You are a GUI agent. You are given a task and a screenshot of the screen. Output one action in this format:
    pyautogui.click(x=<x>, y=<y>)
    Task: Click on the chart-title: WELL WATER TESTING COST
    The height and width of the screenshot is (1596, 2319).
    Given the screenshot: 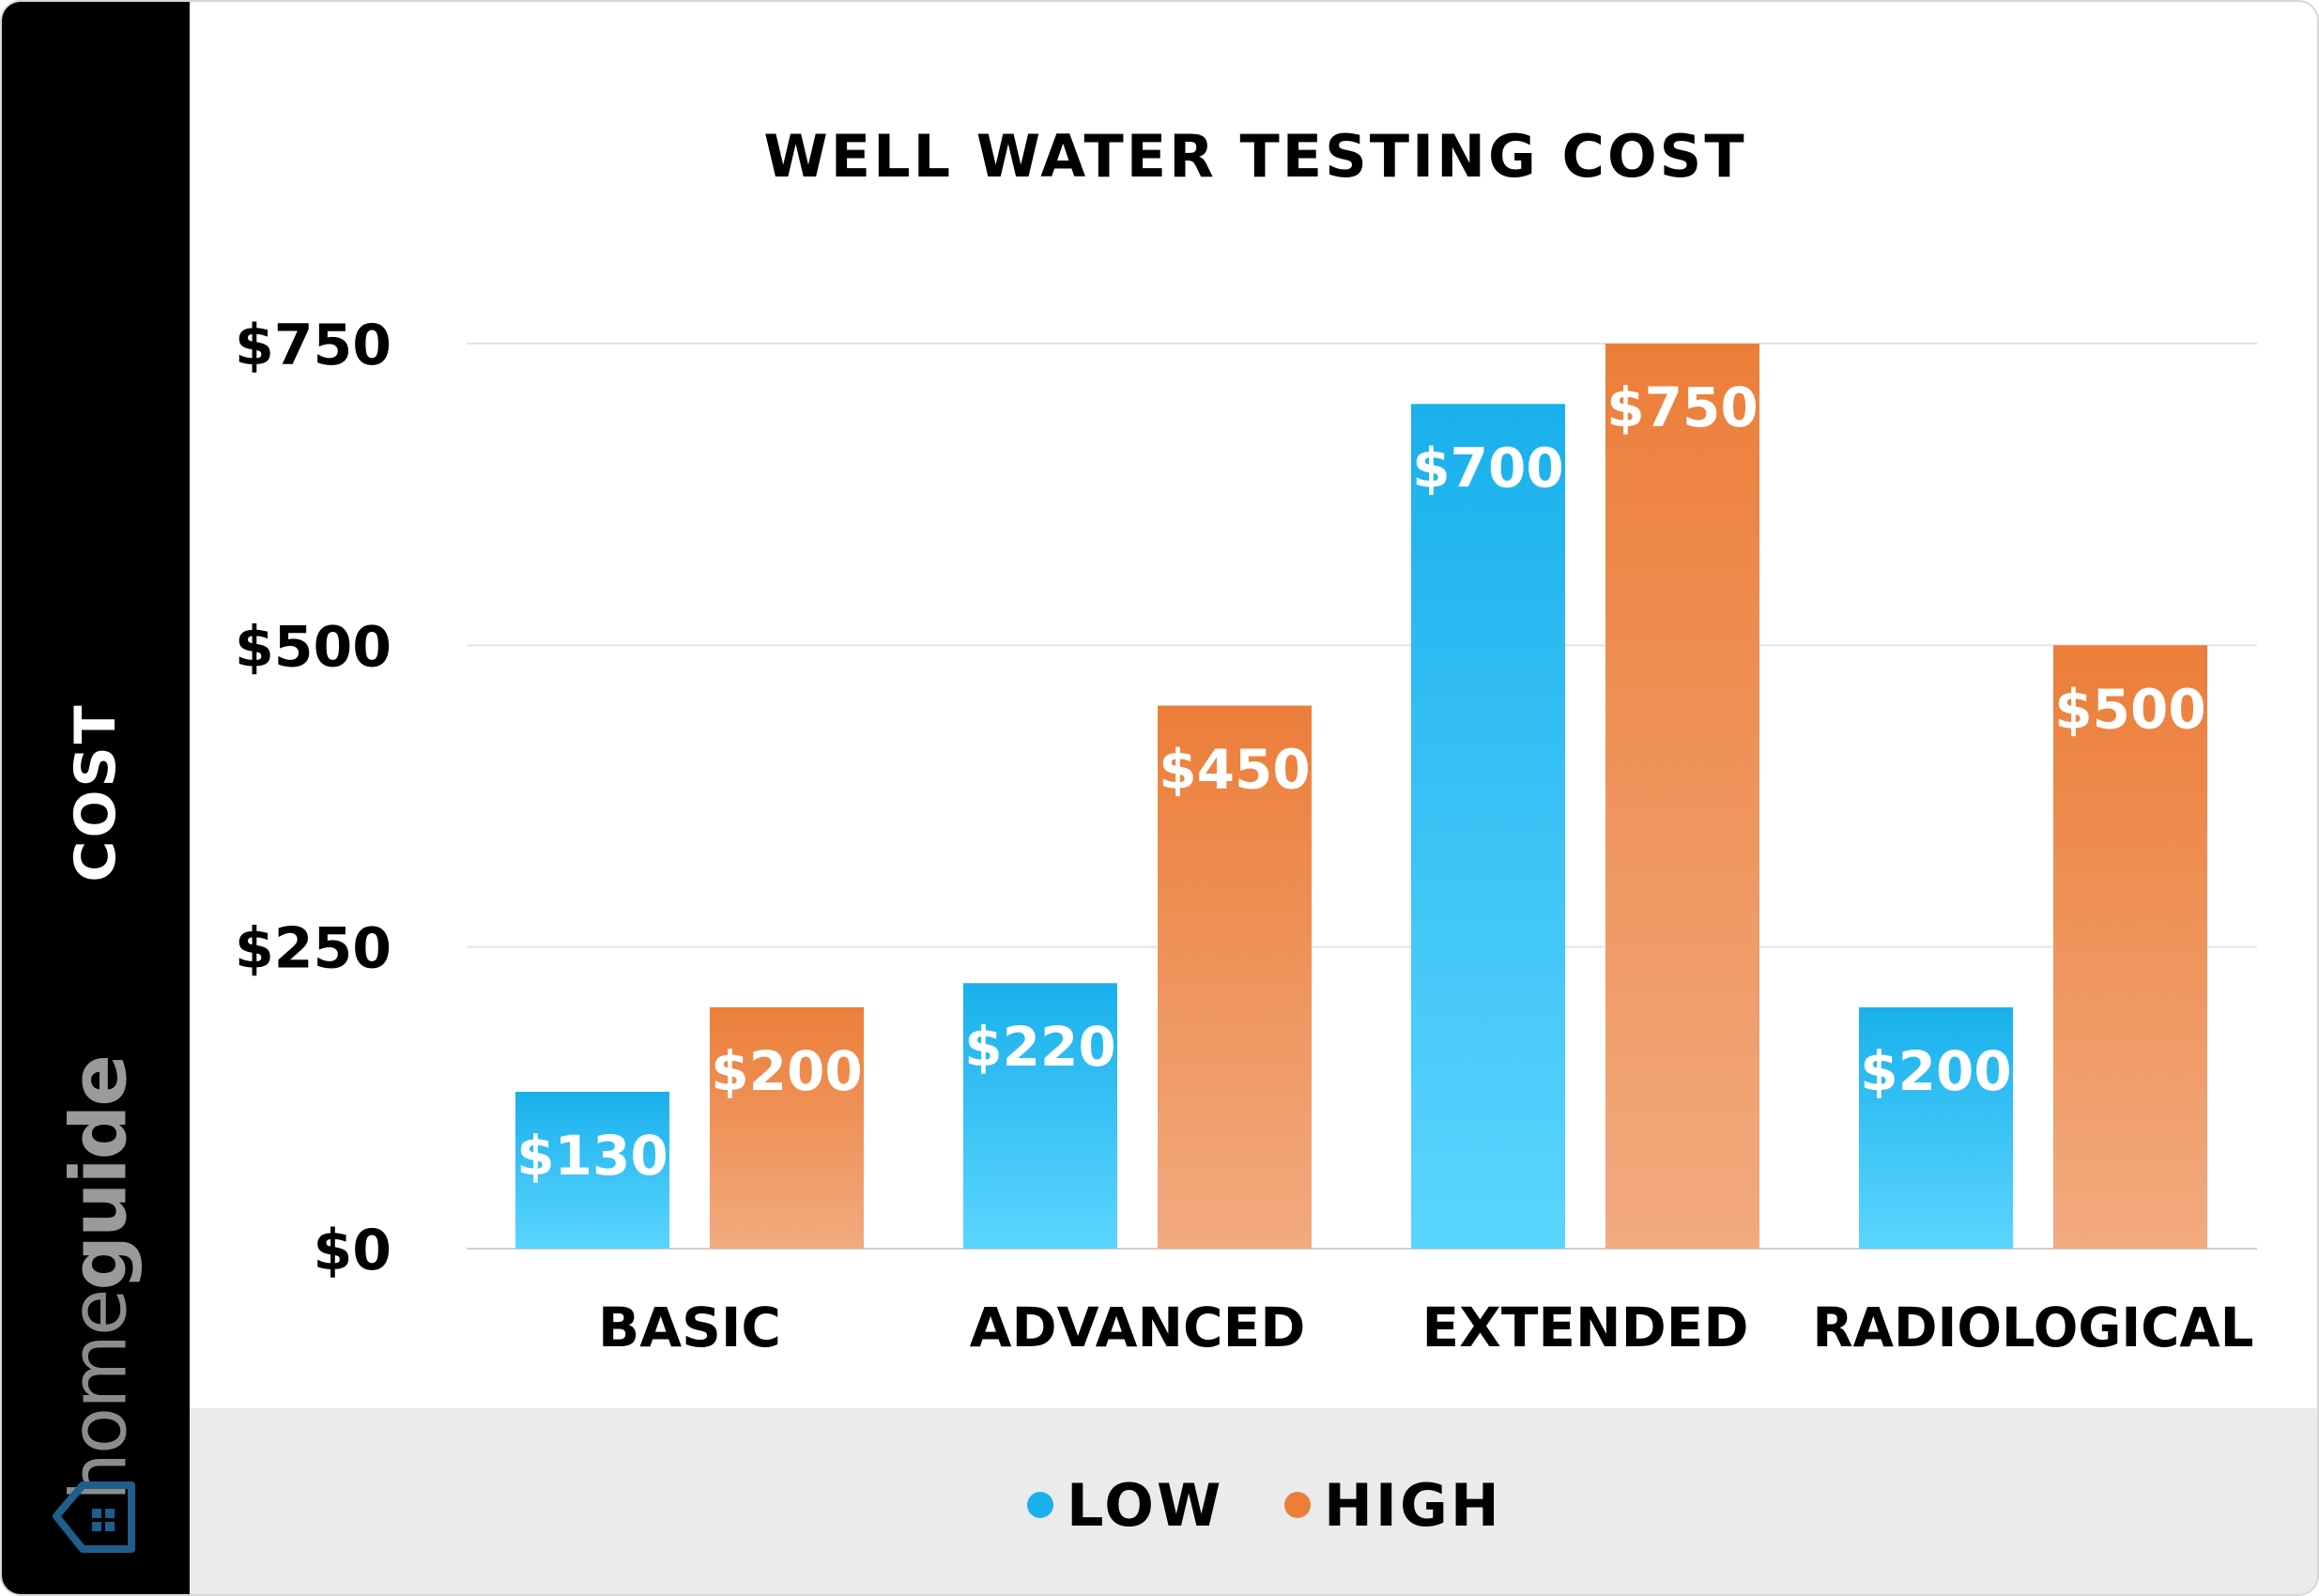 What is the action you would take?
    pyautogui.click(x=1255, y=157)
    